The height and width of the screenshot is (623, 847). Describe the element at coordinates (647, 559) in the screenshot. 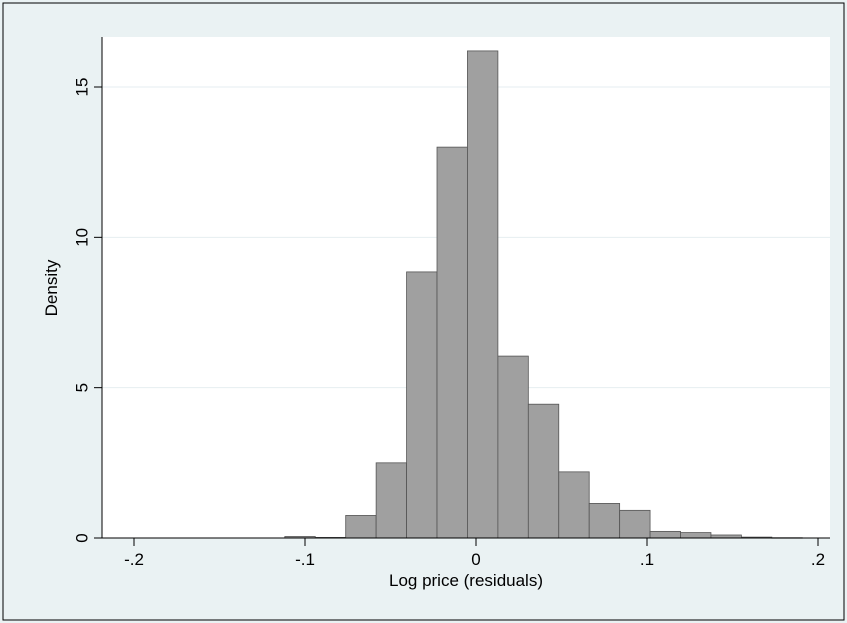

I see `x-tick-label: .1` at that location.